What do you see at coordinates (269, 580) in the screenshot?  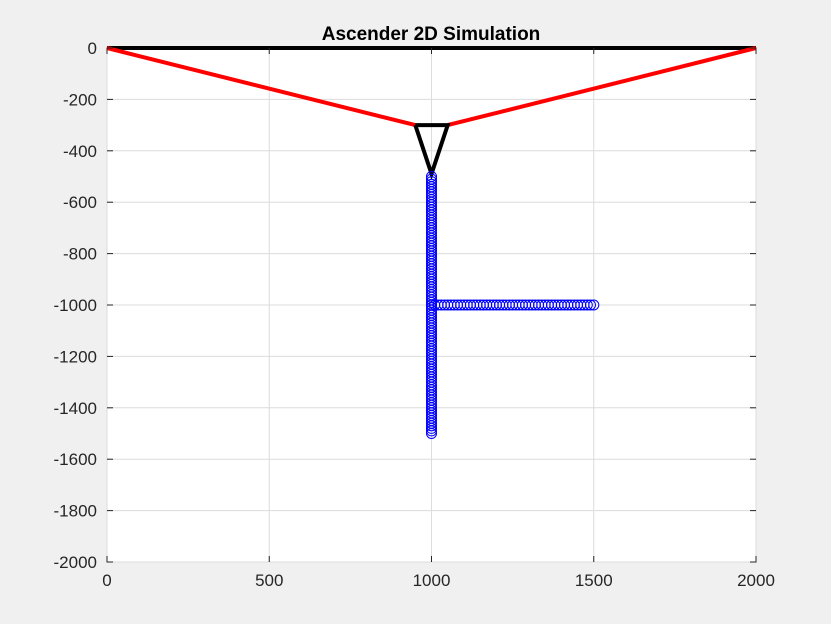 I see `x-tick-label: 500` at bounding box center [269, 580].